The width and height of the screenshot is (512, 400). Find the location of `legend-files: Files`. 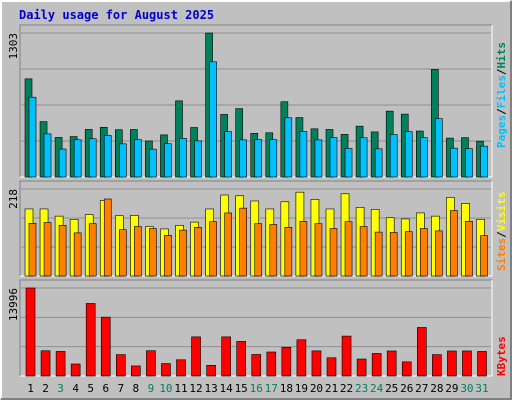

legend-files: Files is located at coordinates (501, 91).